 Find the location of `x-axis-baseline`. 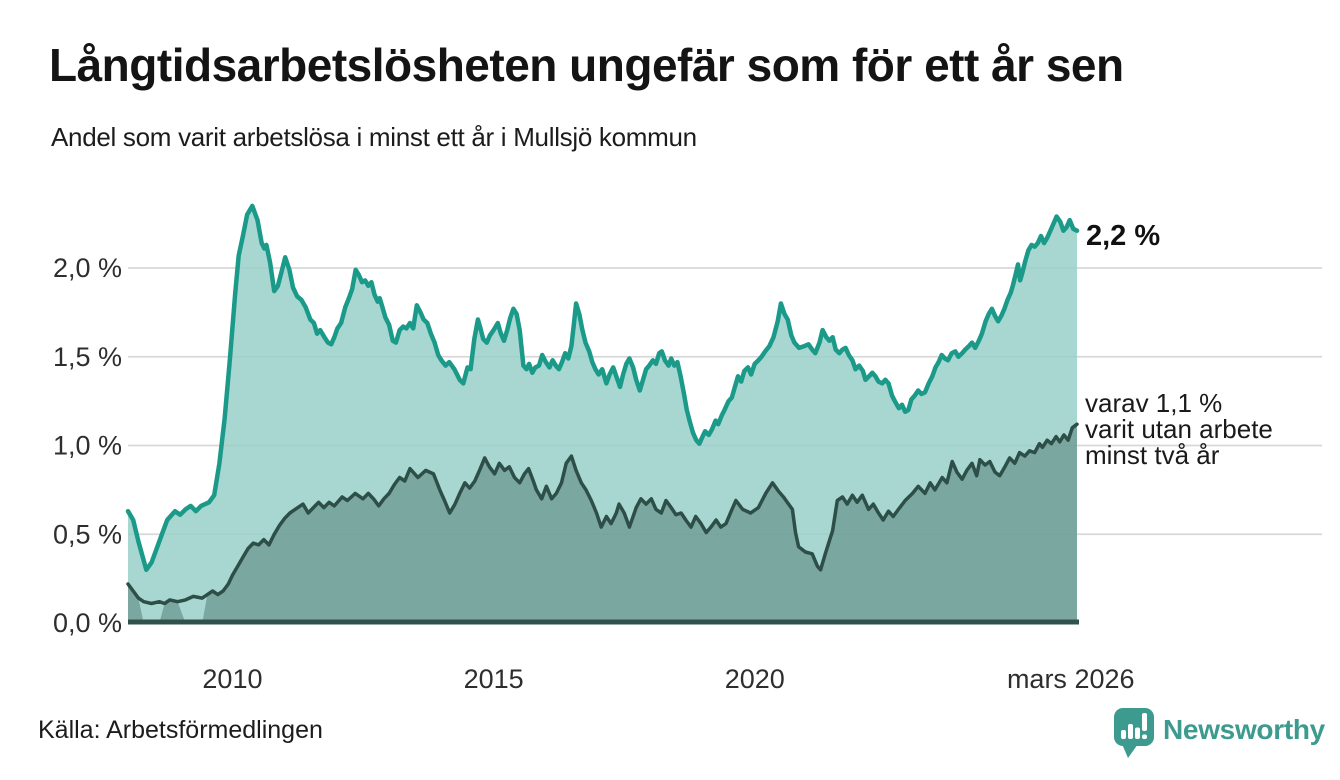

x-axis-baseline is located at coordinates (603, 622).